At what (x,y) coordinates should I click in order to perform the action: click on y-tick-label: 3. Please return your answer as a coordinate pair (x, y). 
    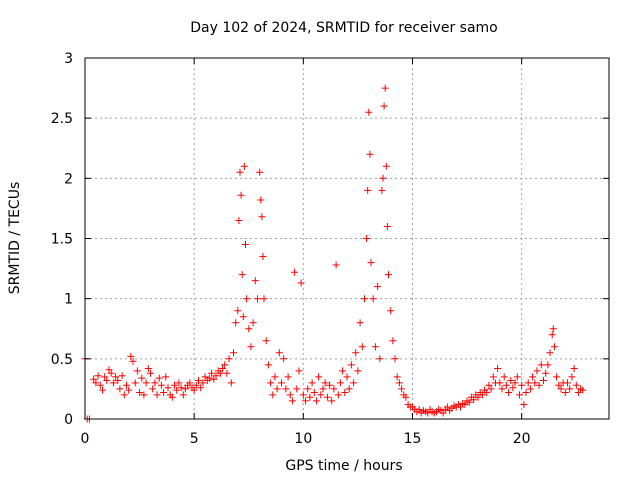
    Looking at the image, I should click on (68, 59).